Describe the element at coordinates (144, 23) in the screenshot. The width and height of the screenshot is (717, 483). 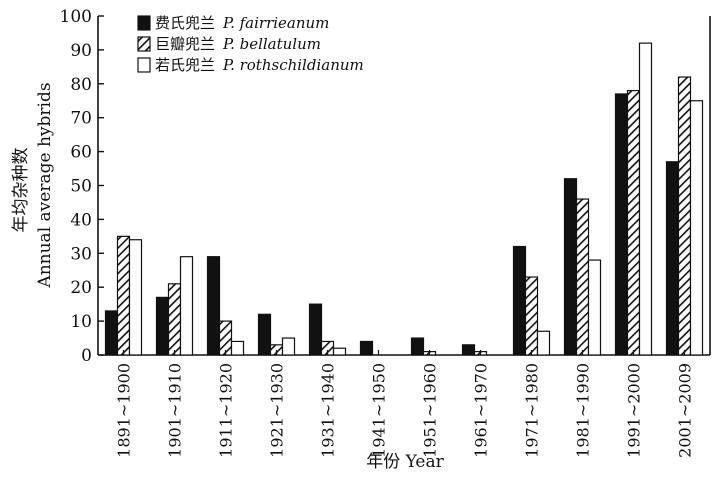
I see `legend-swatch-solid` at that location.